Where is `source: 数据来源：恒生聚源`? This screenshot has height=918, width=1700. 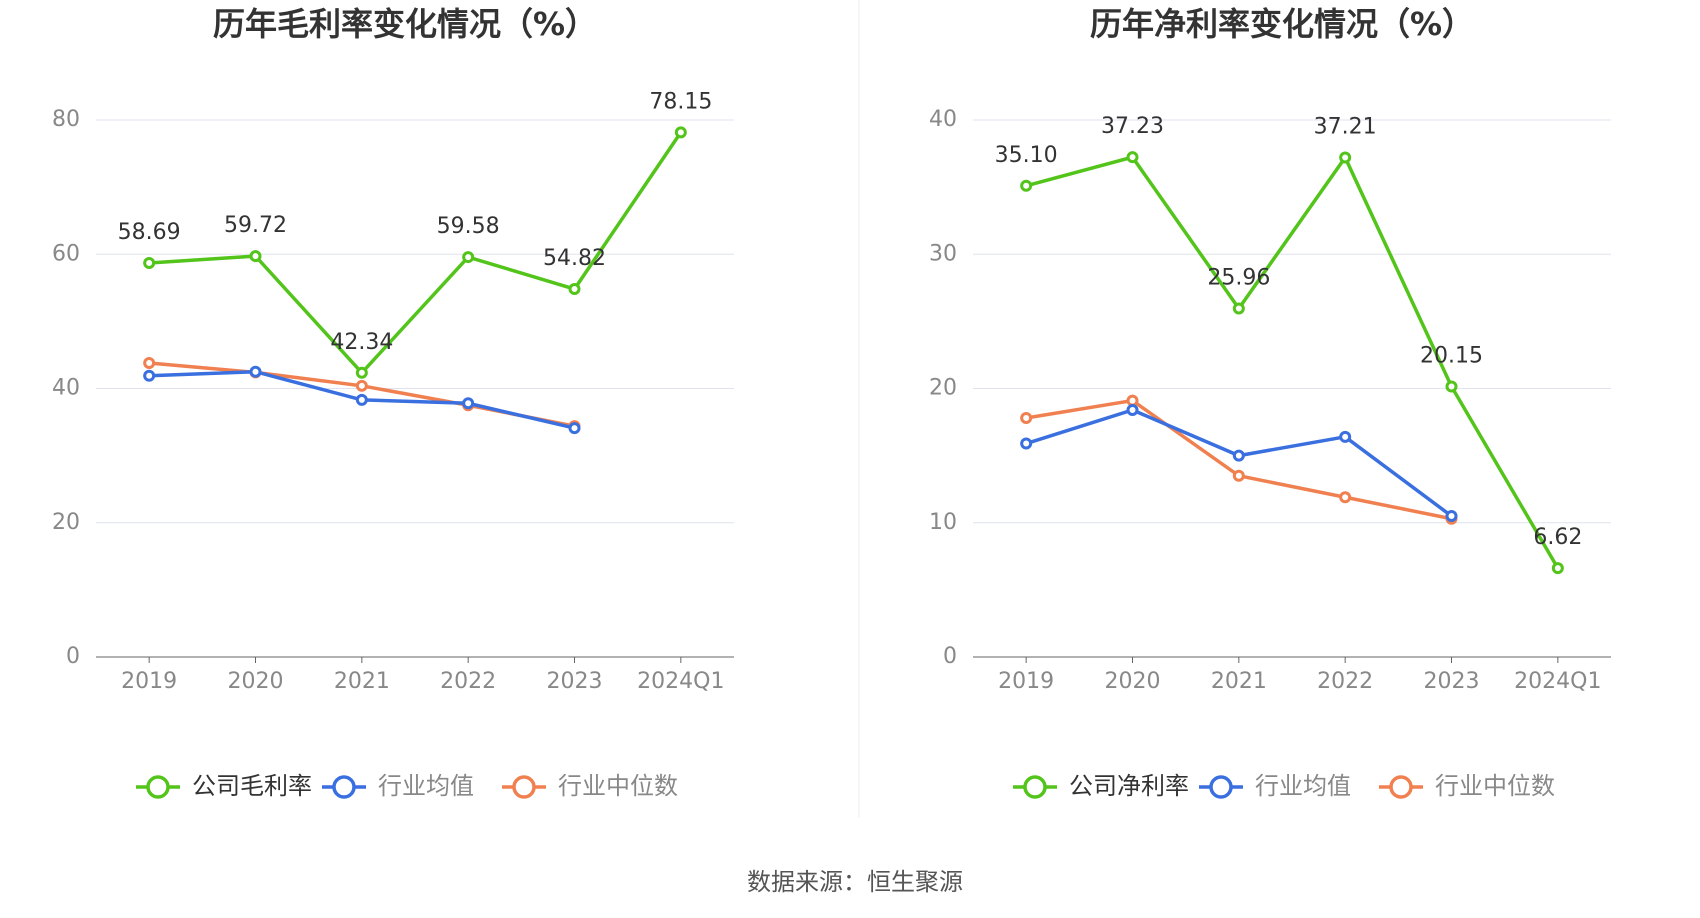
source: 数据来源：恒生聚源 is located at coordinates (855, 882).